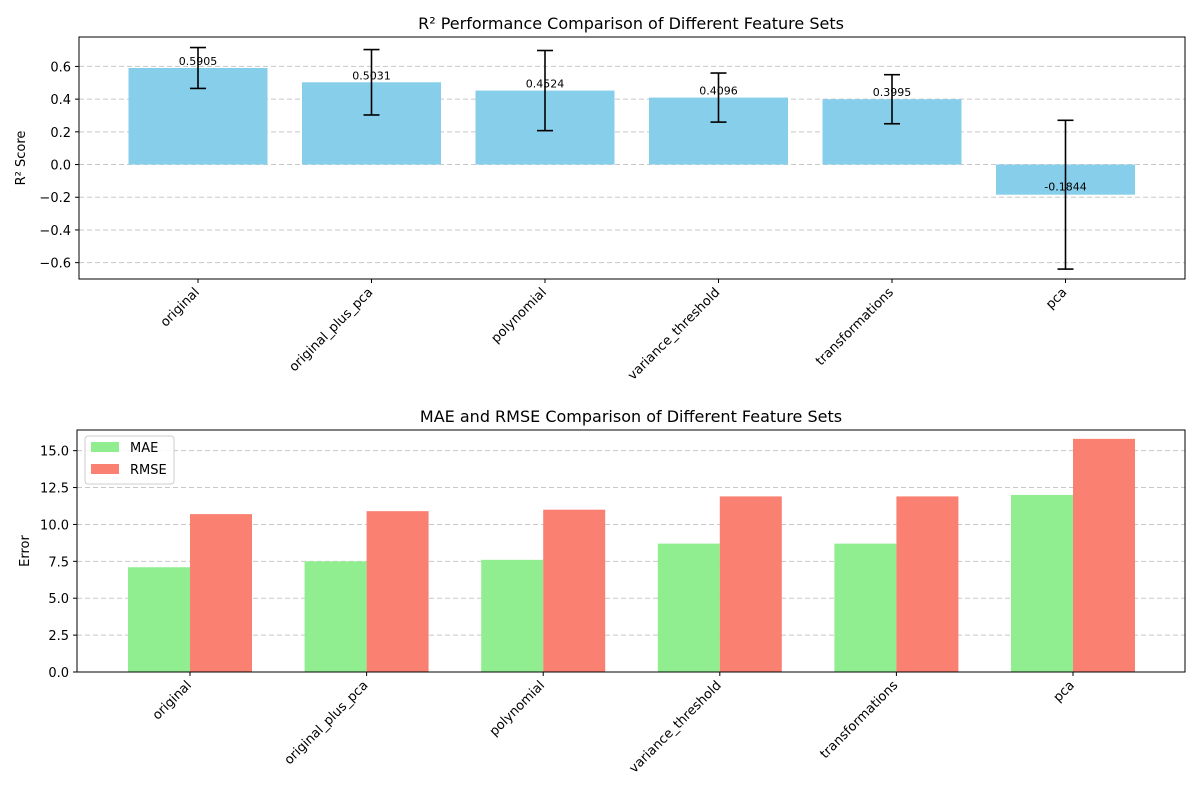  I want to click on r2-x-tick-label: polynomial, so click(519, 315).